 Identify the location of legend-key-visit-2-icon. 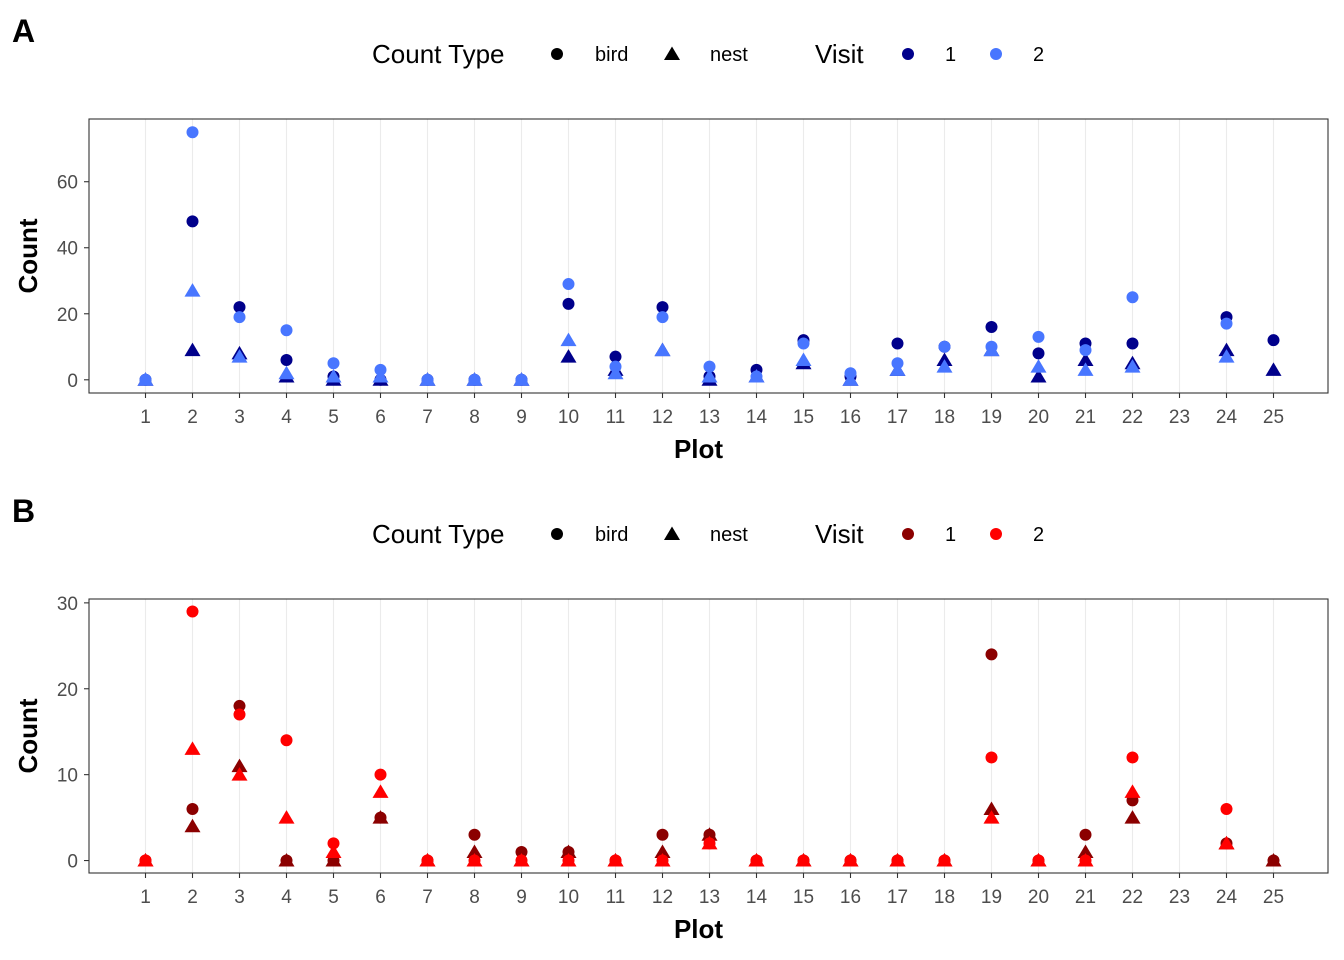
(996, 54).